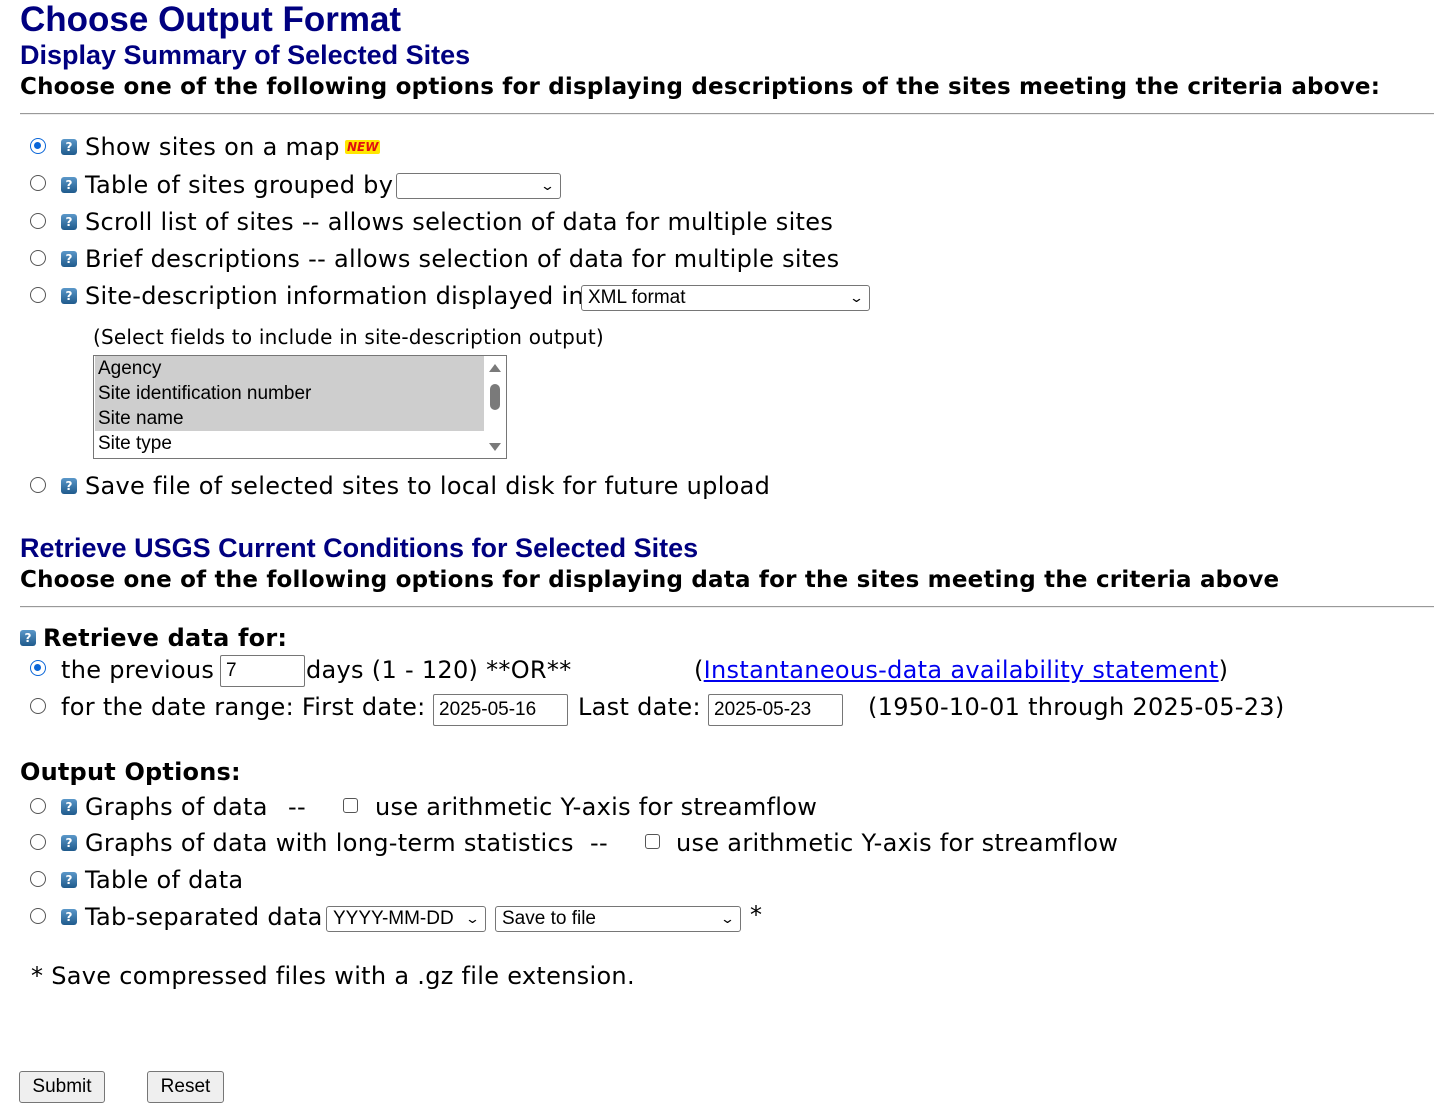 Image resolution: width=1434 pixels, height=1108 pixels. What do you see at coordinates (639, 707) in the screenshot?
I see `last-date-label: Last date:` at bounding box center [639, 707].